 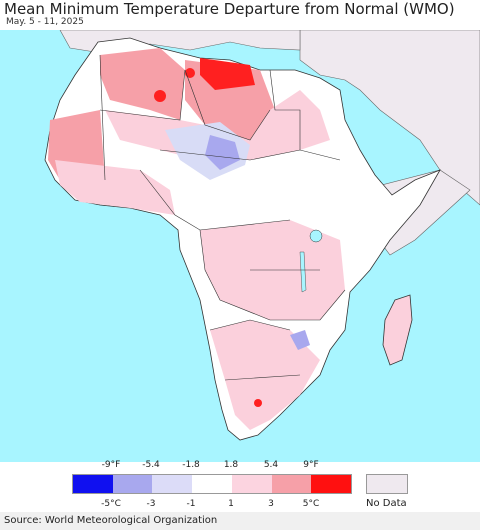 What do you see at coordinates (387, 484) in the screenshot?
I see `legend-no-data-swatch` at bounding box center [387, 484].